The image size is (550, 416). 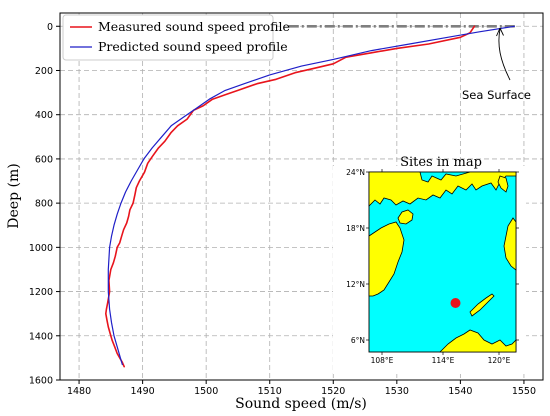 What do you see at coordinates (41, 381) in the screenshot?
I see `y-tick-label: 1600` at bounding box center [41, 381].